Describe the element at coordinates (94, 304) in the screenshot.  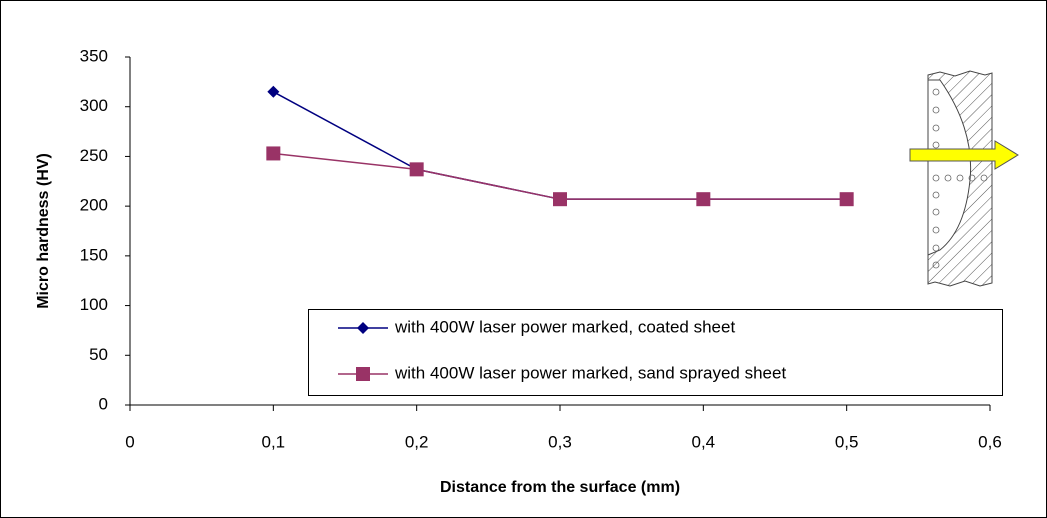
I see `y-tick-label: 100` at that location.